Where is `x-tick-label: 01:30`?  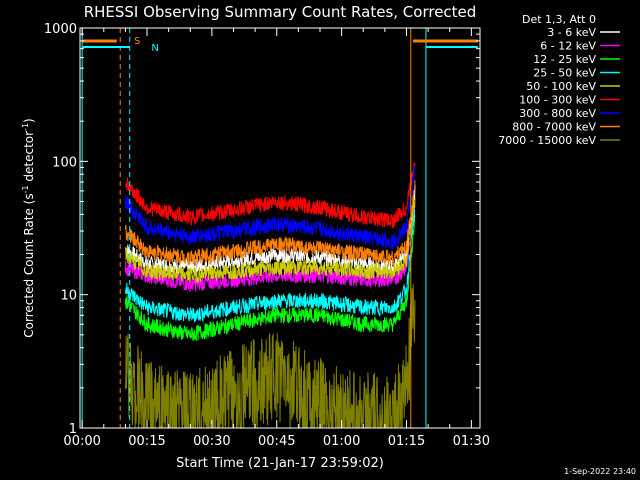
x-tick-label: 01:30 is located at coordinates (471, 441).